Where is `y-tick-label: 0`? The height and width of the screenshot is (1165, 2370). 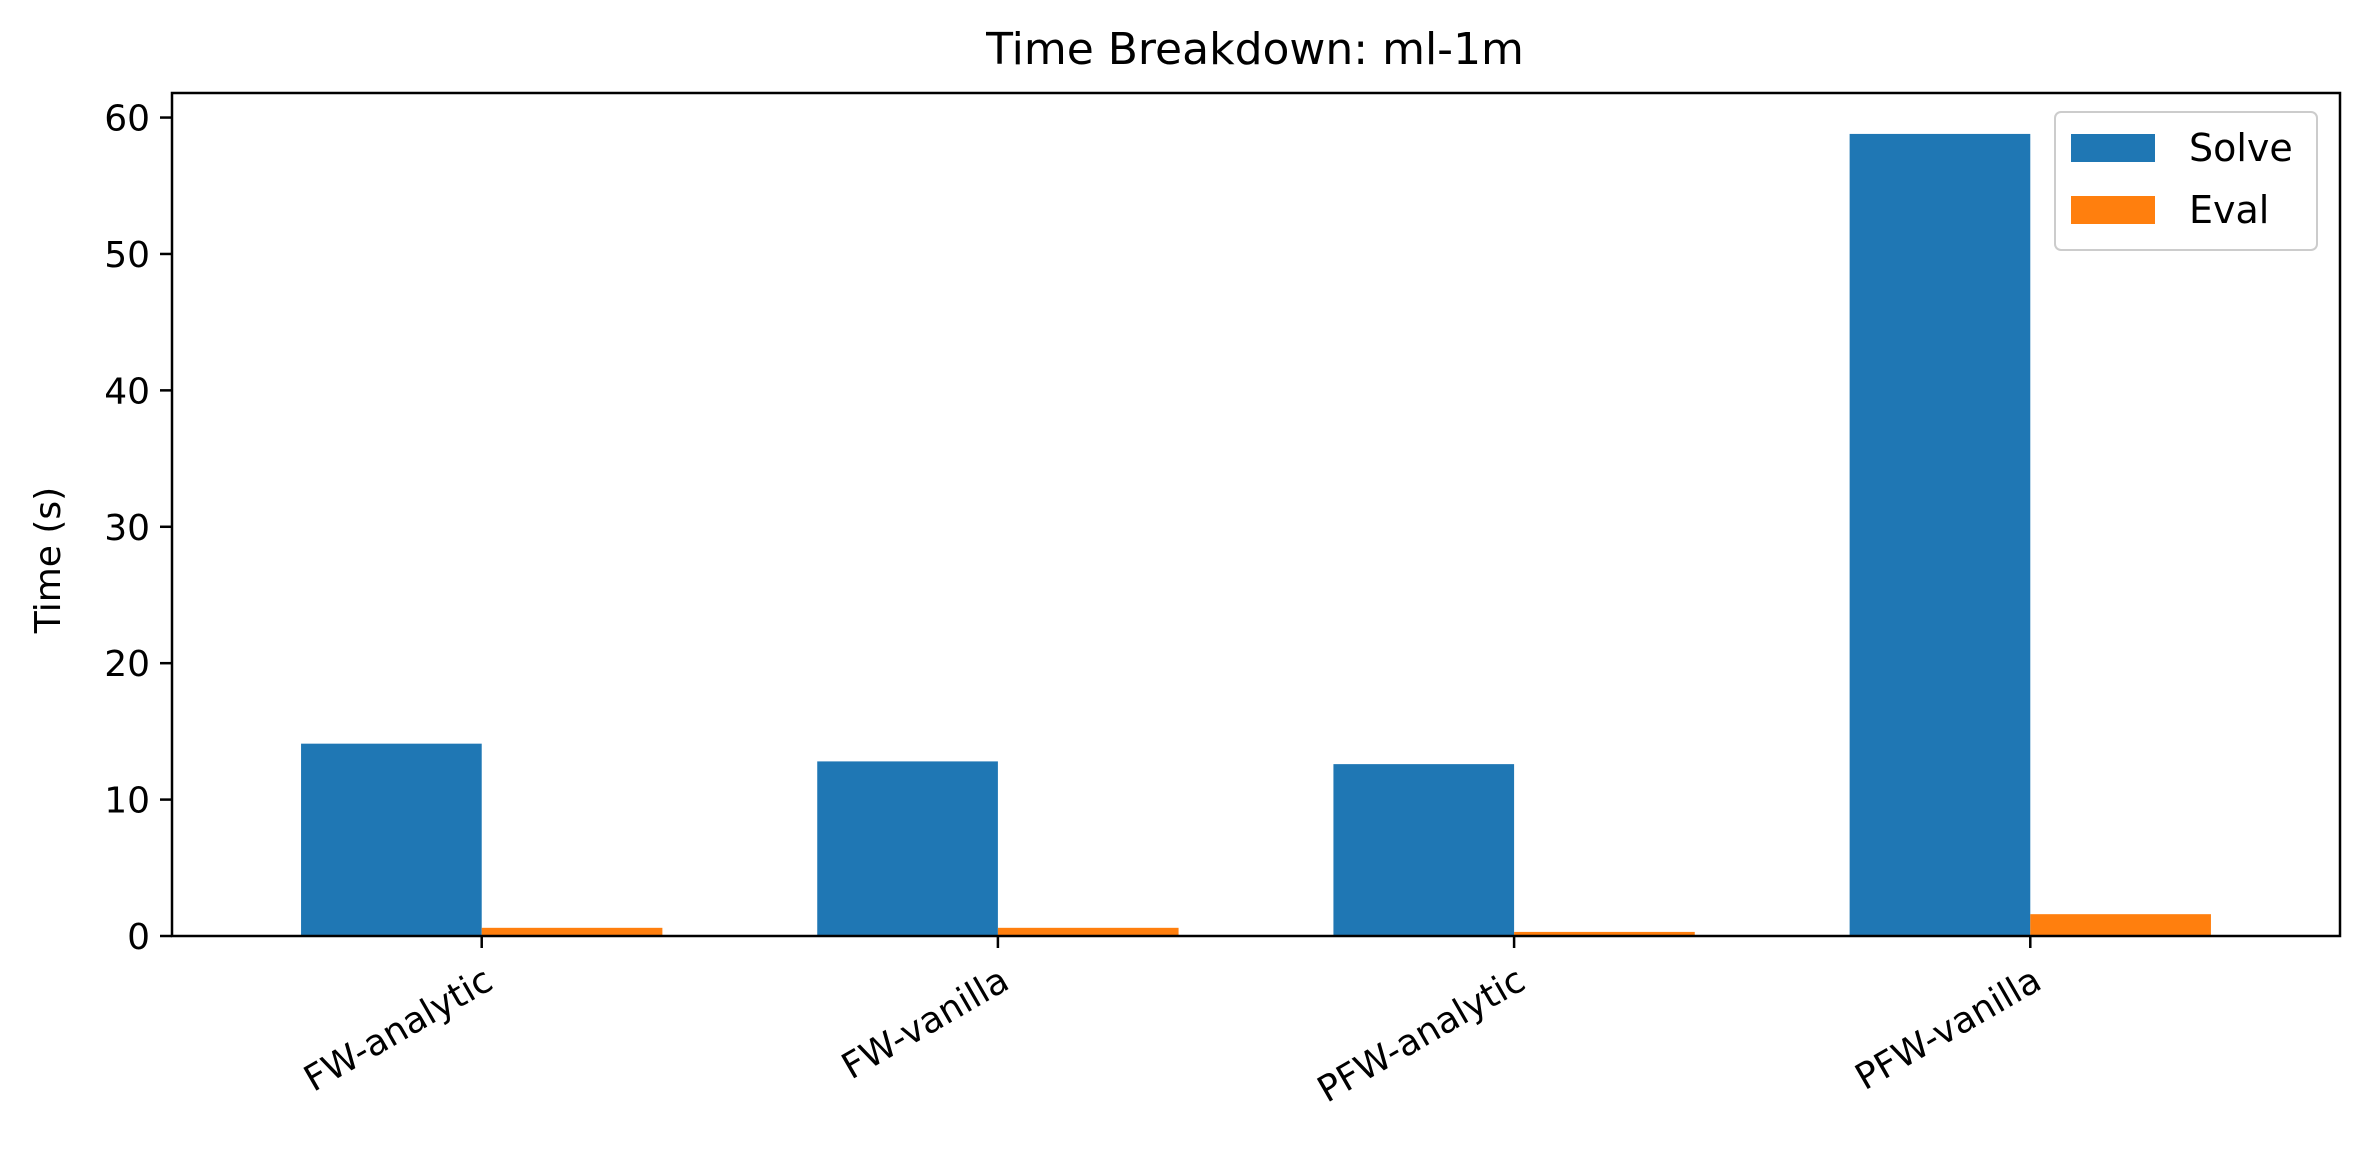 y-tick-label: 0 is located at coordinates (138, 937).